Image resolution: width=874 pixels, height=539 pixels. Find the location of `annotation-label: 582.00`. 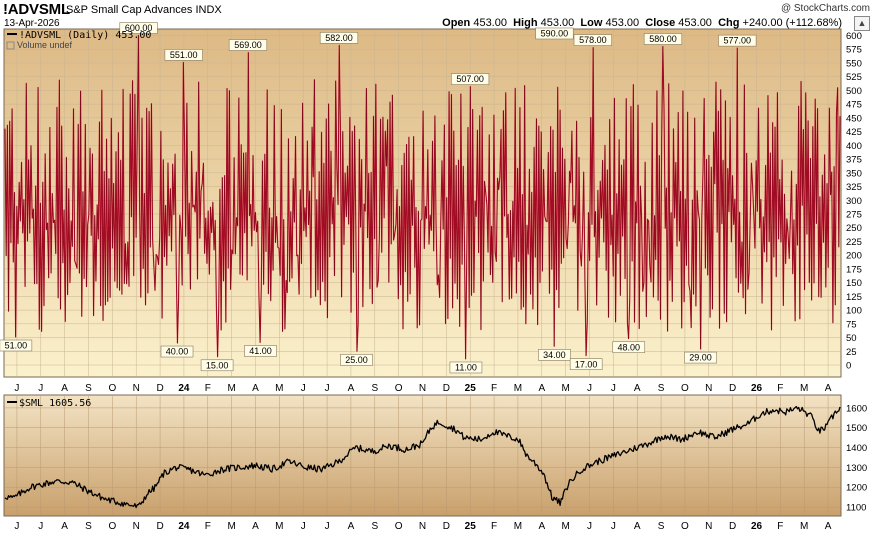

annotation-label: 582.00 is located at coordinates (339, 38).